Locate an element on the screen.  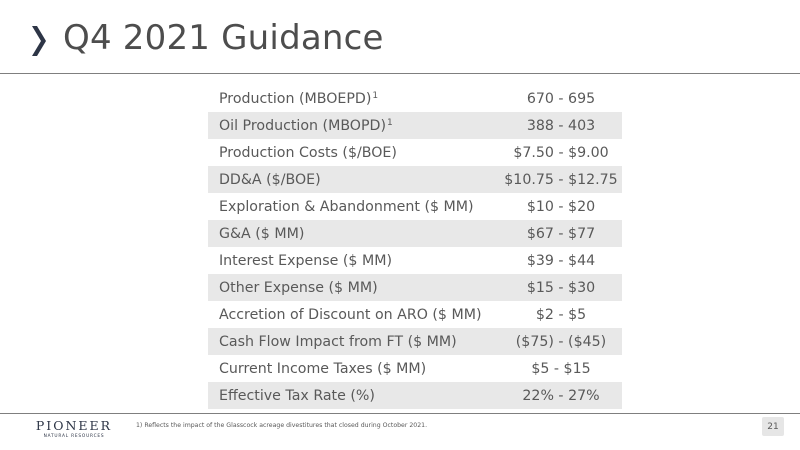
row-label: Cash Flow Impact from FT ($ MM) is located at coordinates (338, 341).